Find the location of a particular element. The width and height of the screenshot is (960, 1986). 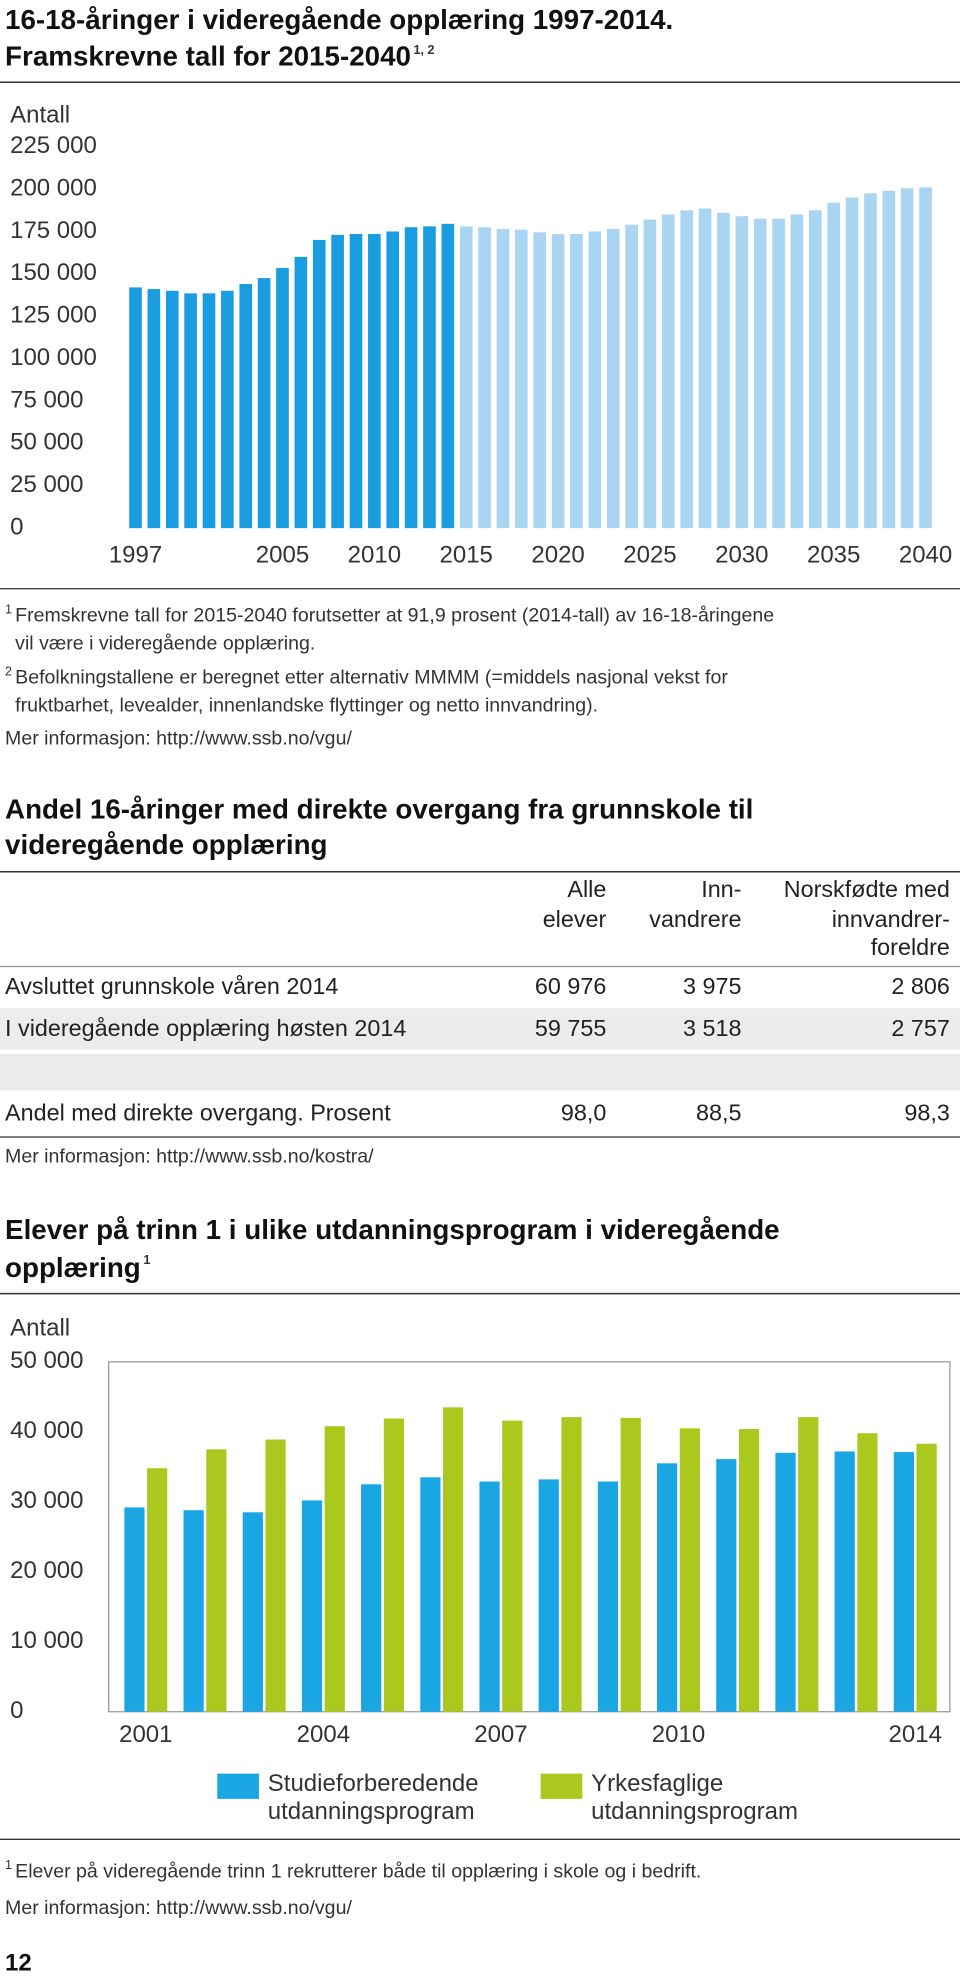

x-tick-label: 2001 is located at coordinates (145, 1734).